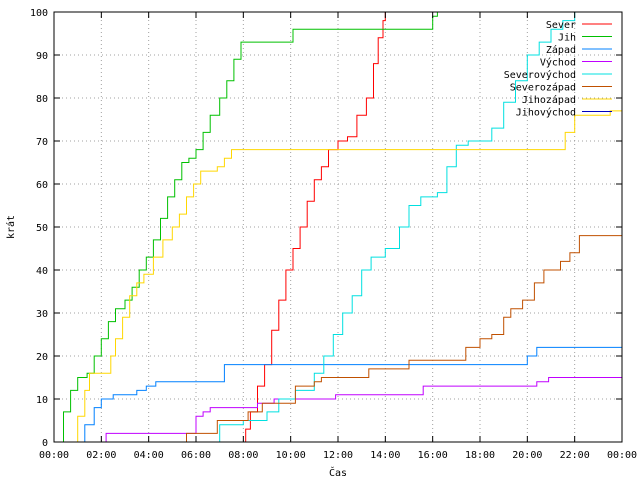  What do you see at coordinates (549, 100) in the screenshot?
I see `legend-label: Jihozápad` at bounding box center [549, 100].